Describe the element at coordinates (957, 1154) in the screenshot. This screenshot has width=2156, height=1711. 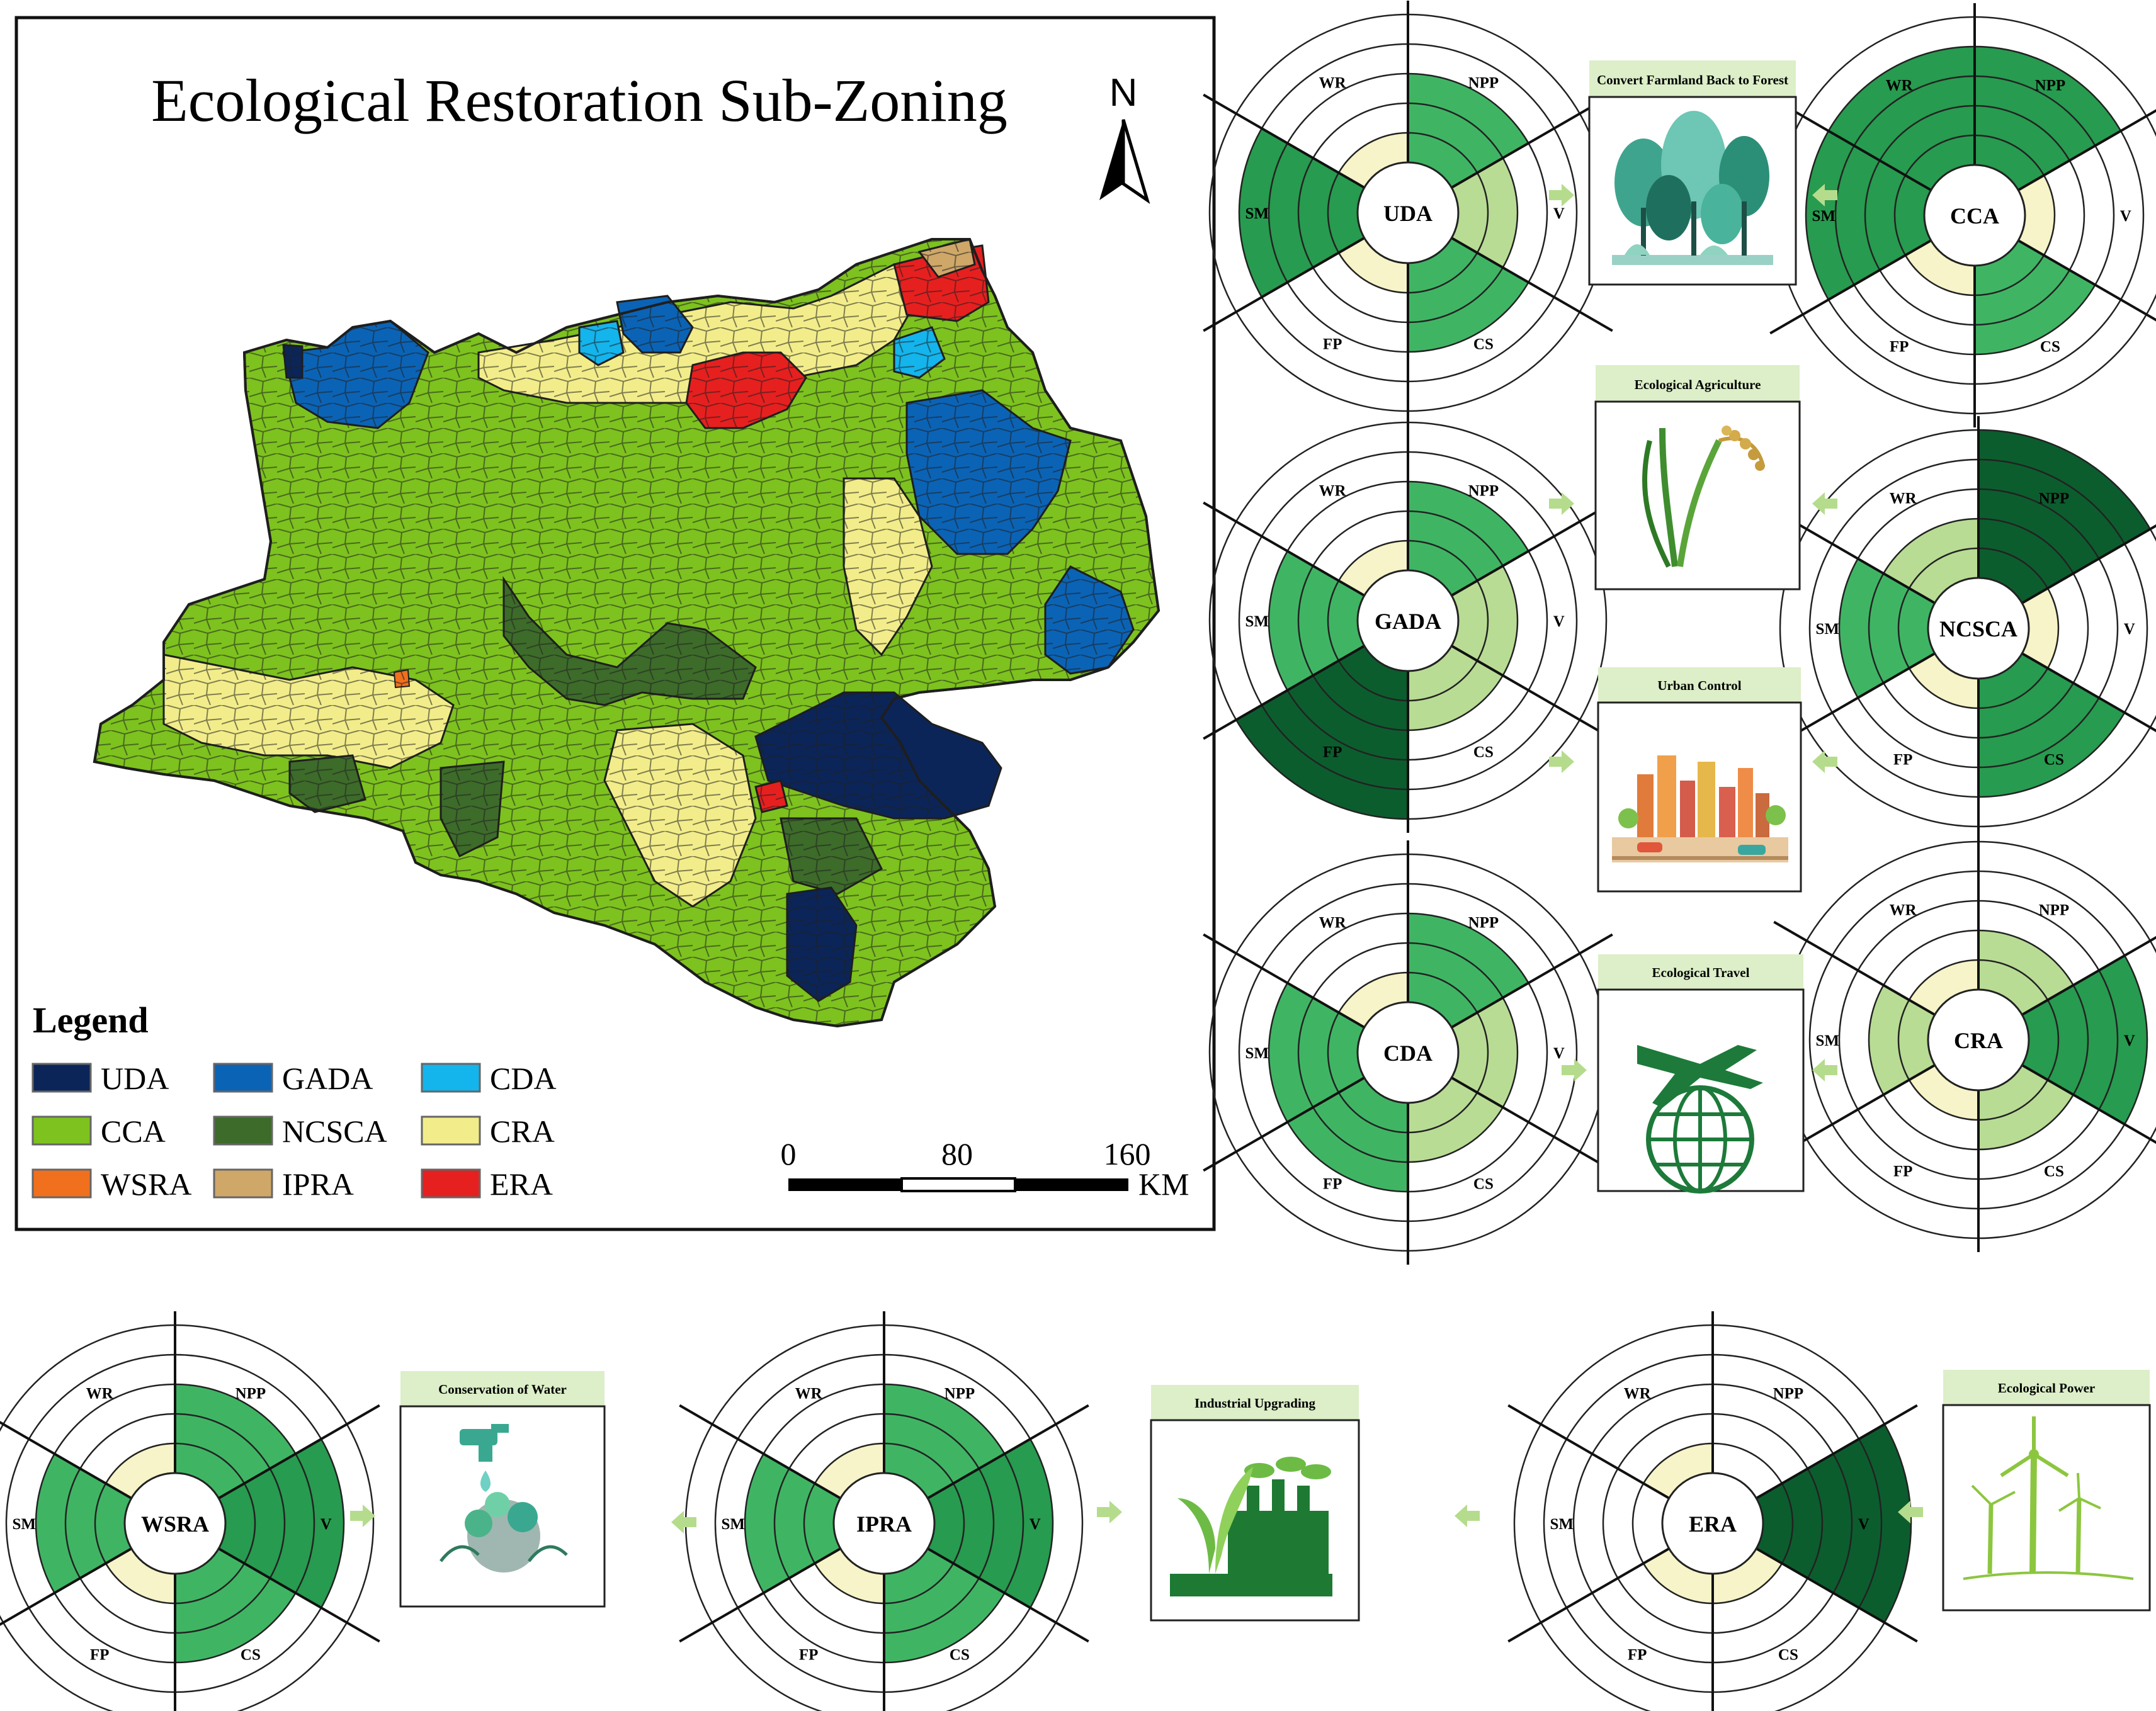
I see `scale-tick-80: 80` at that location.